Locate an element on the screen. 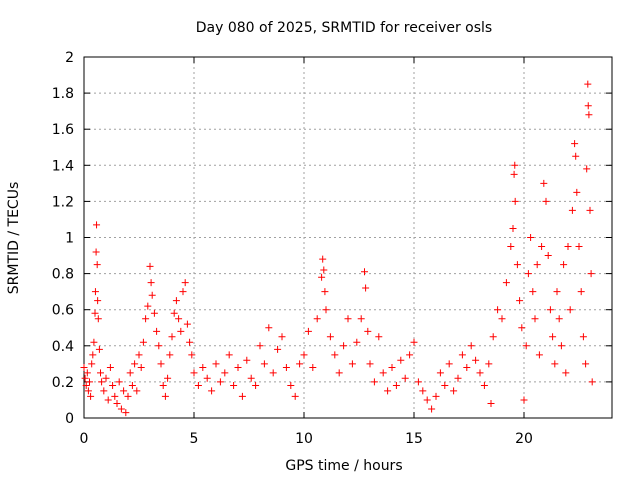  y-tick-label: 0.8 is located at coordinates (63, 275).